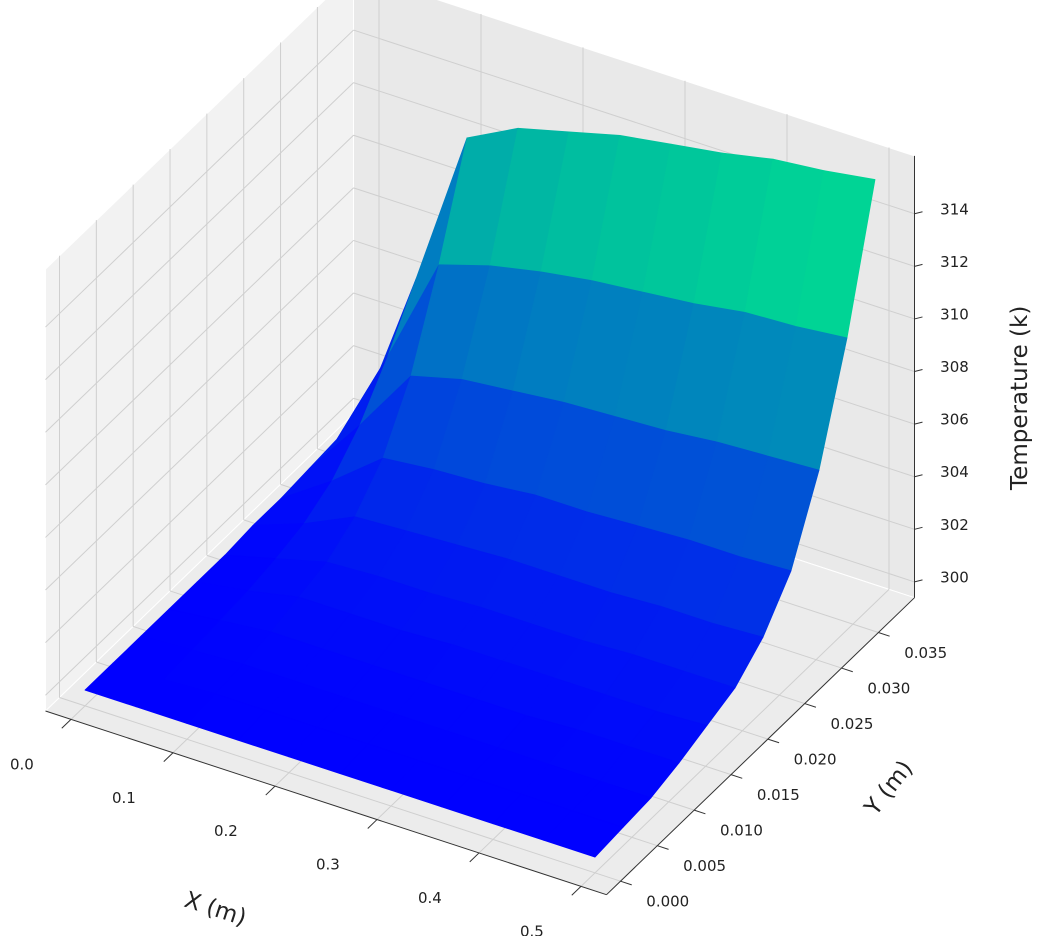 The image size is (1045, 936). Describe the element at coordinates (215, 909) in the screenshot. I see `x-axis-label: X (m)` at that location.